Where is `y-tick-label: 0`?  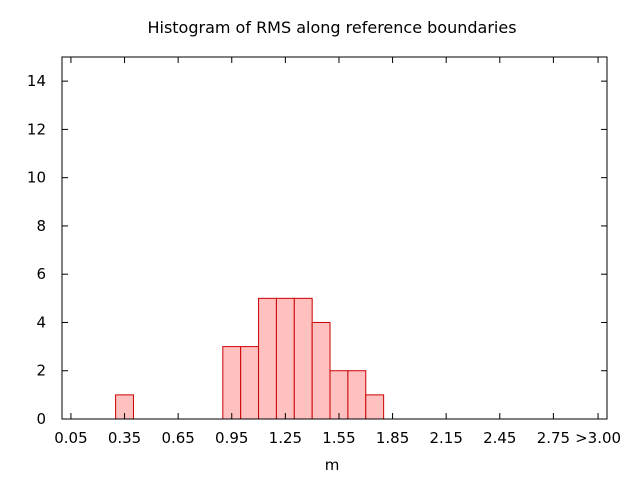 y-tick-label: 0 is located at coordinates (41, 419).